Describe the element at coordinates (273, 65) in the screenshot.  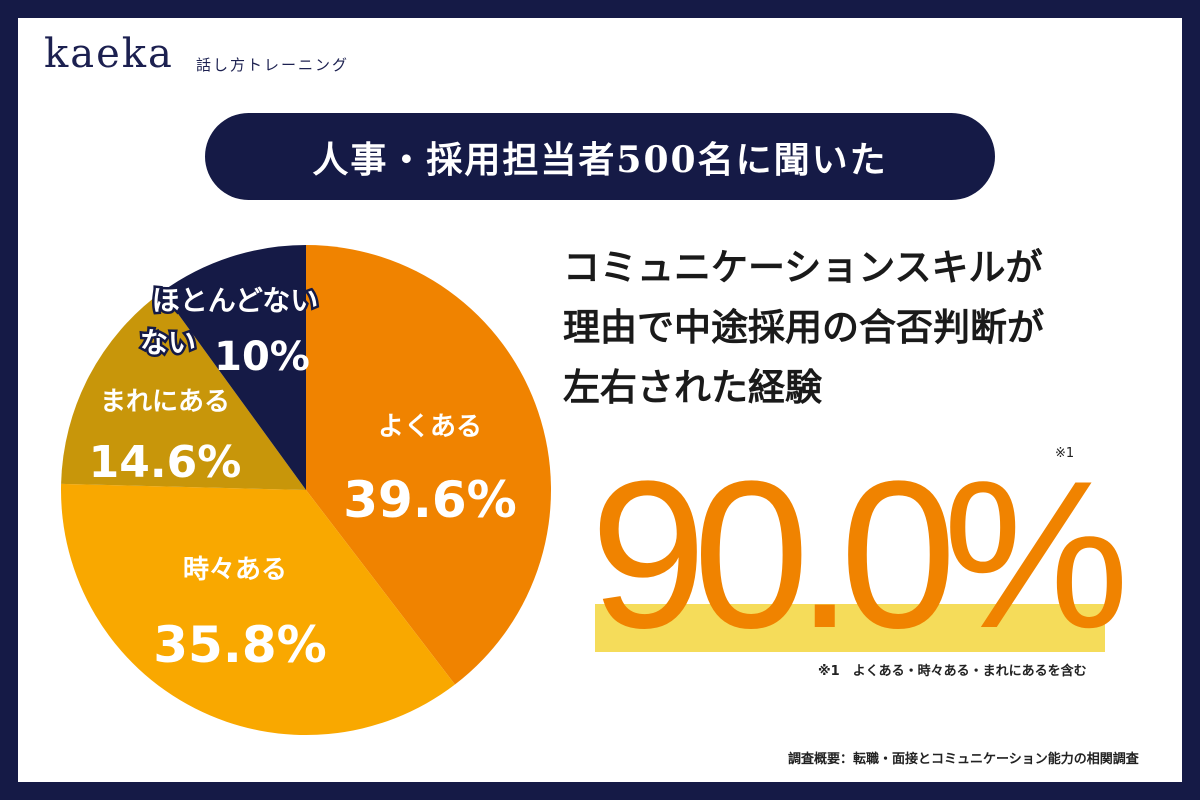
I see `logo-subtitle: 話し方トレーニング` at that location.